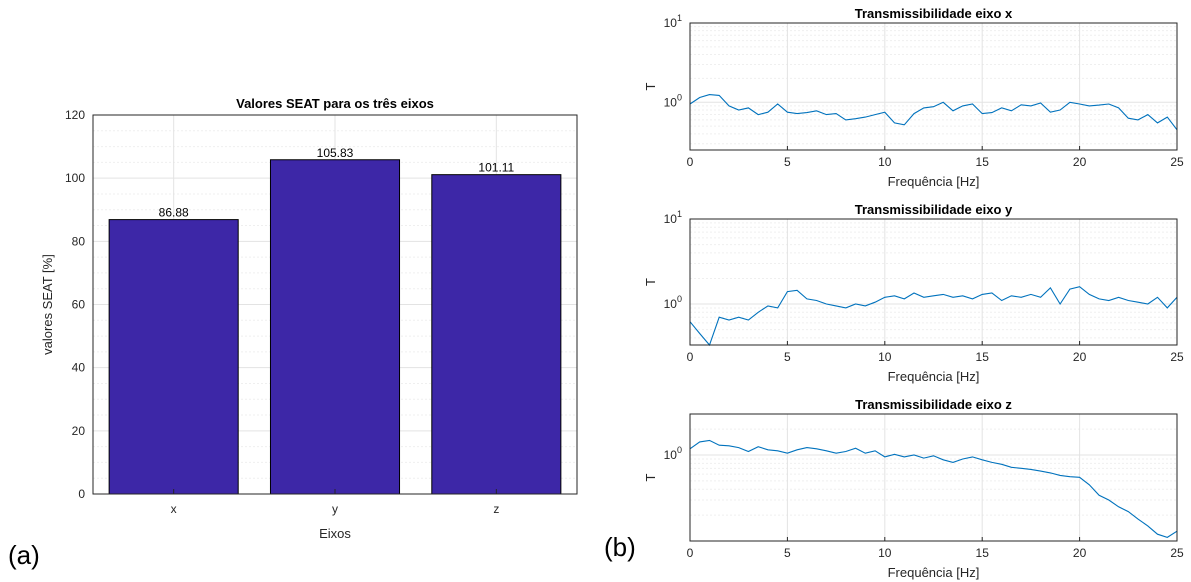 The height and width of the screenshot is (582, 1191). I want to click on x-tick-label: x, so click(174, 509).